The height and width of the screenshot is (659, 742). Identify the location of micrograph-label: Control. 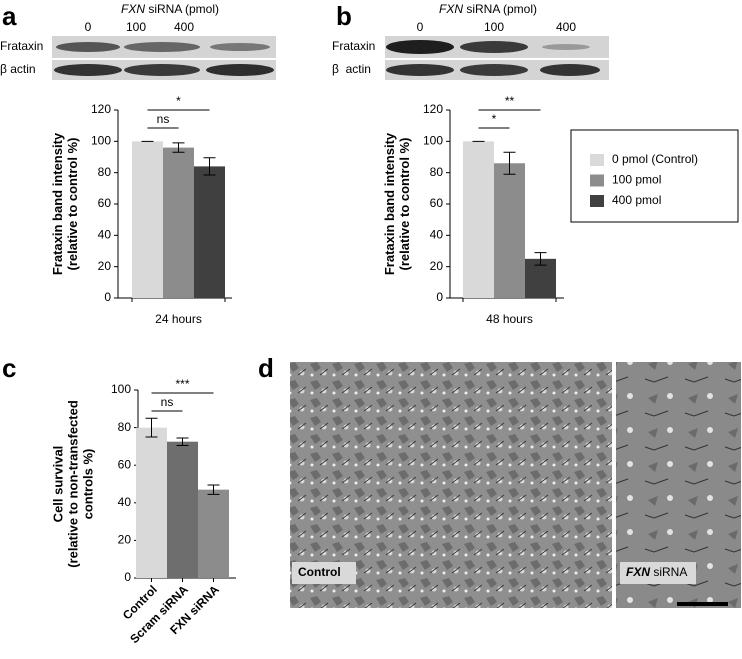
(319, 572).